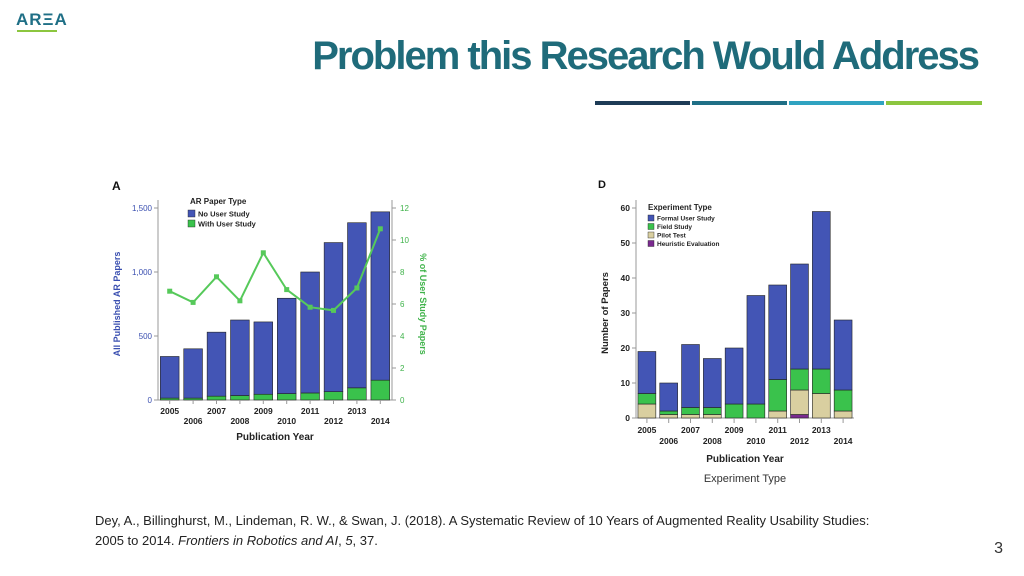 This screenshot has width=1024, height=576. What do you see at coordinates (402, 304) in the screenshot?
I see `y2-tick-label: 6` at bounding box center [402, 304].